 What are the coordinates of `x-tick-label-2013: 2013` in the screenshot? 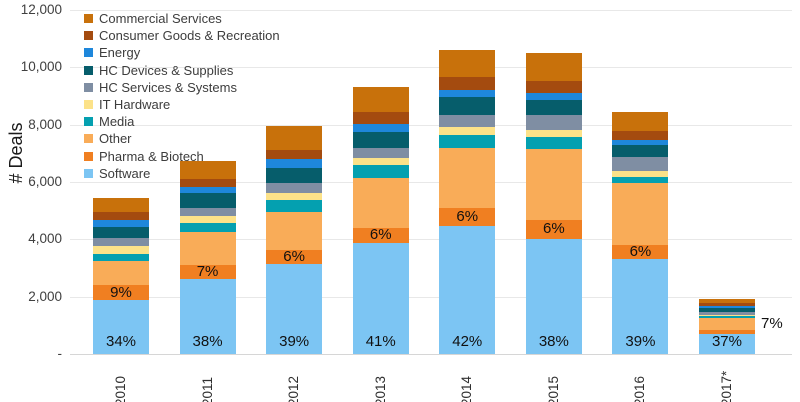 It's located at (380, 388).